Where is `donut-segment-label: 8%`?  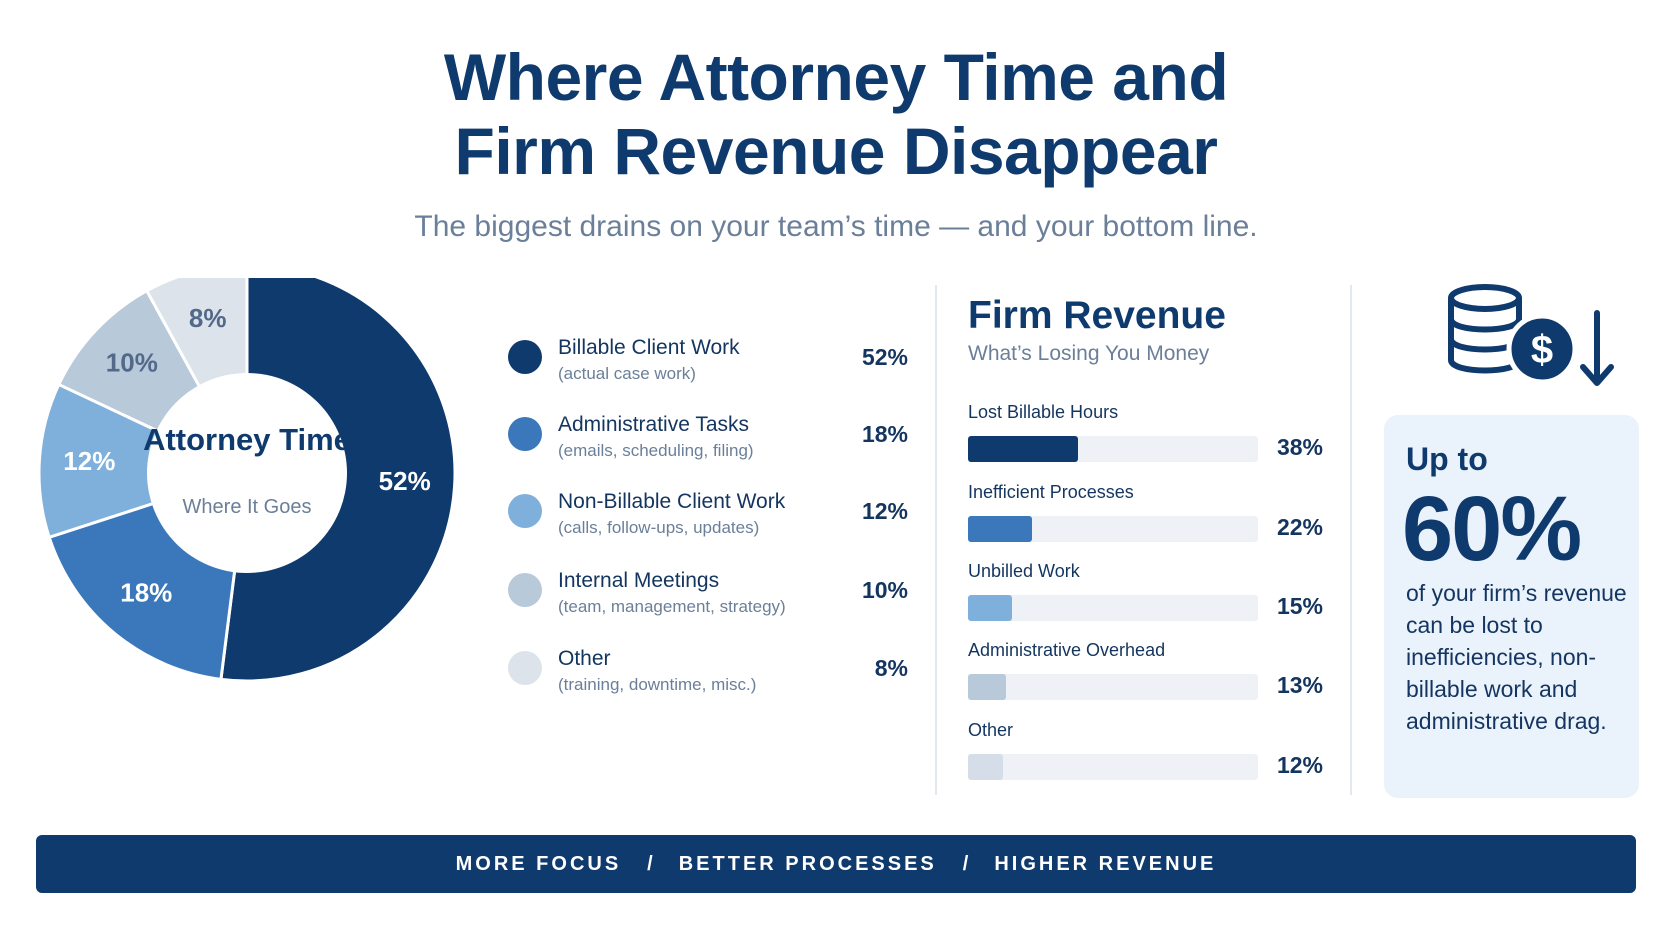 donut-segment-label: 8% is located at coordinates (208, 318).